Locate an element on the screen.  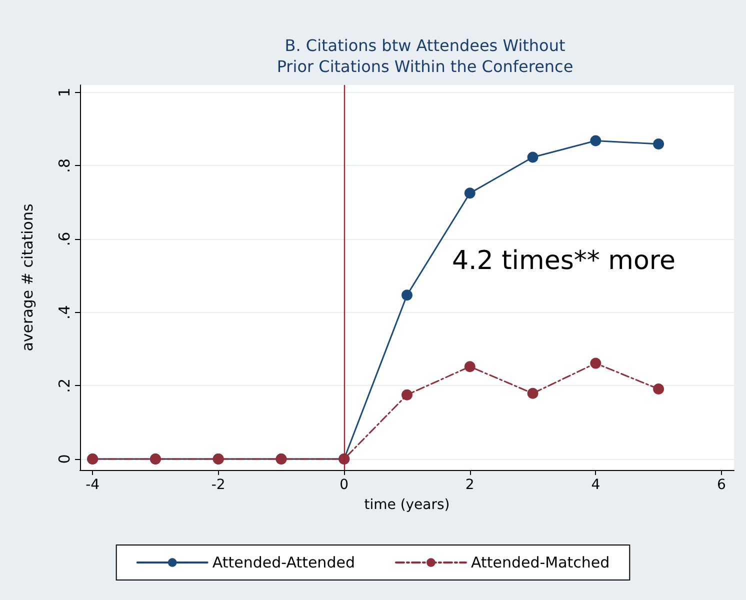
x-tick-label: 6 is located at coordinates (721, 485).